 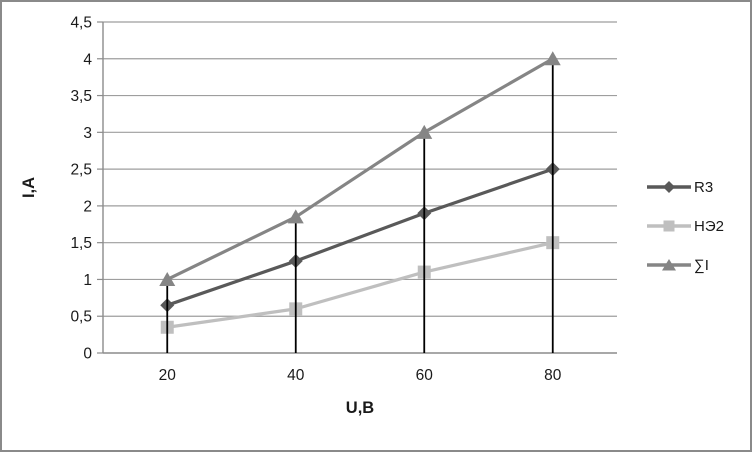 What do you see at coordinates (168, 375) in the screenshot?
I see `x-tick-label: 20` at bounding box center [168, 375].